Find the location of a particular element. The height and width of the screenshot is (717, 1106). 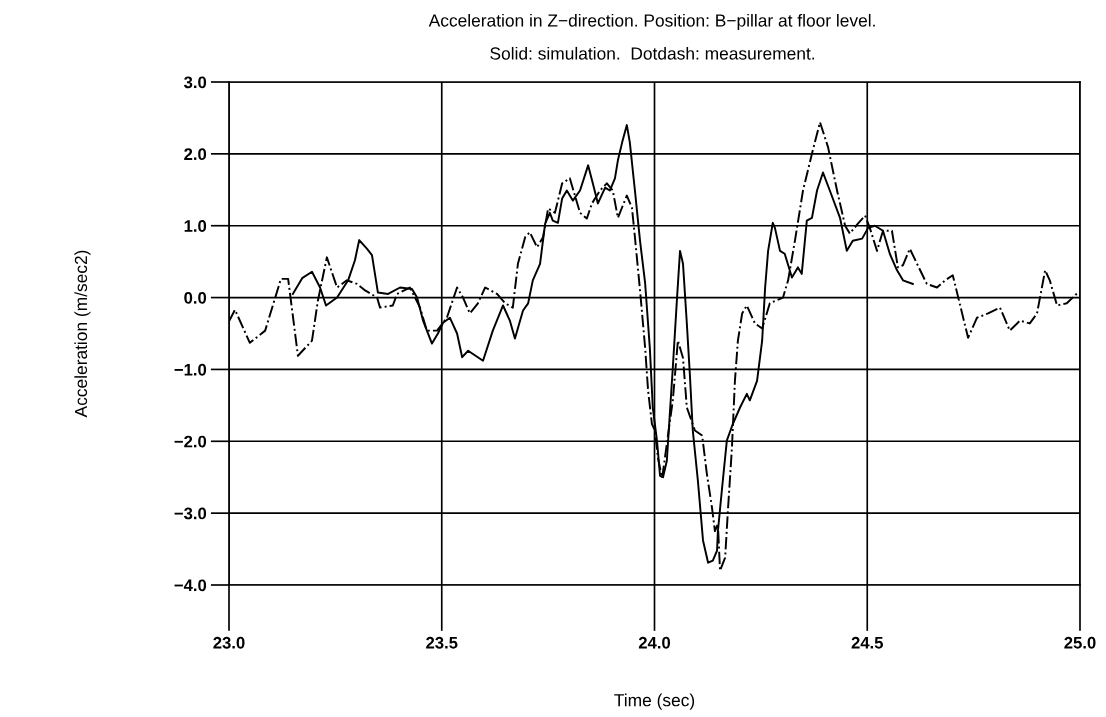

y-axis-title: Acceleration (m/sec2) is located at coordinates (82, 334).